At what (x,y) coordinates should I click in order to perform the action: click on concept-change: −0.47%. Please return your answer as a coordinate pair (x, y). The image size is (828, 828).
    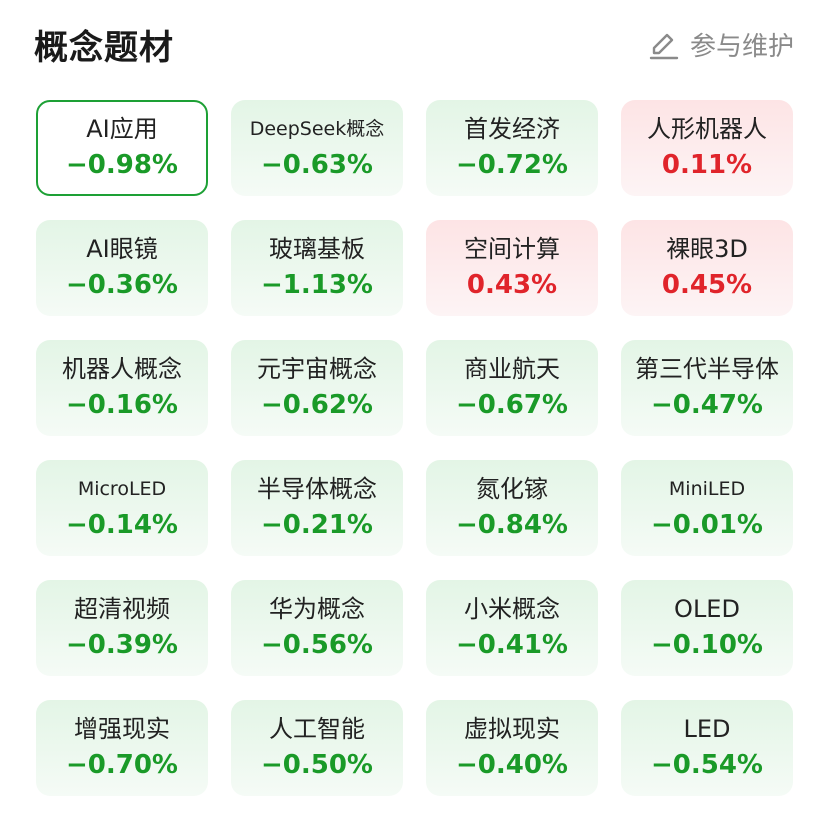
    Looking at the image, I should click on (707, 405).